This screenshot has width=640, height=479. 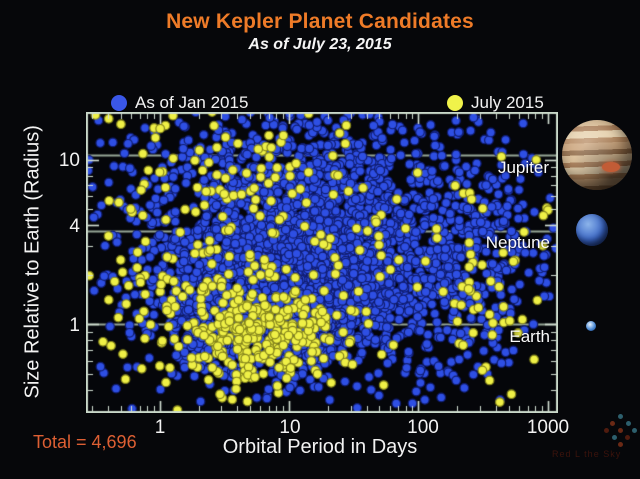 I want to click on x-tick-100: 100, so click(x=423, y=427).